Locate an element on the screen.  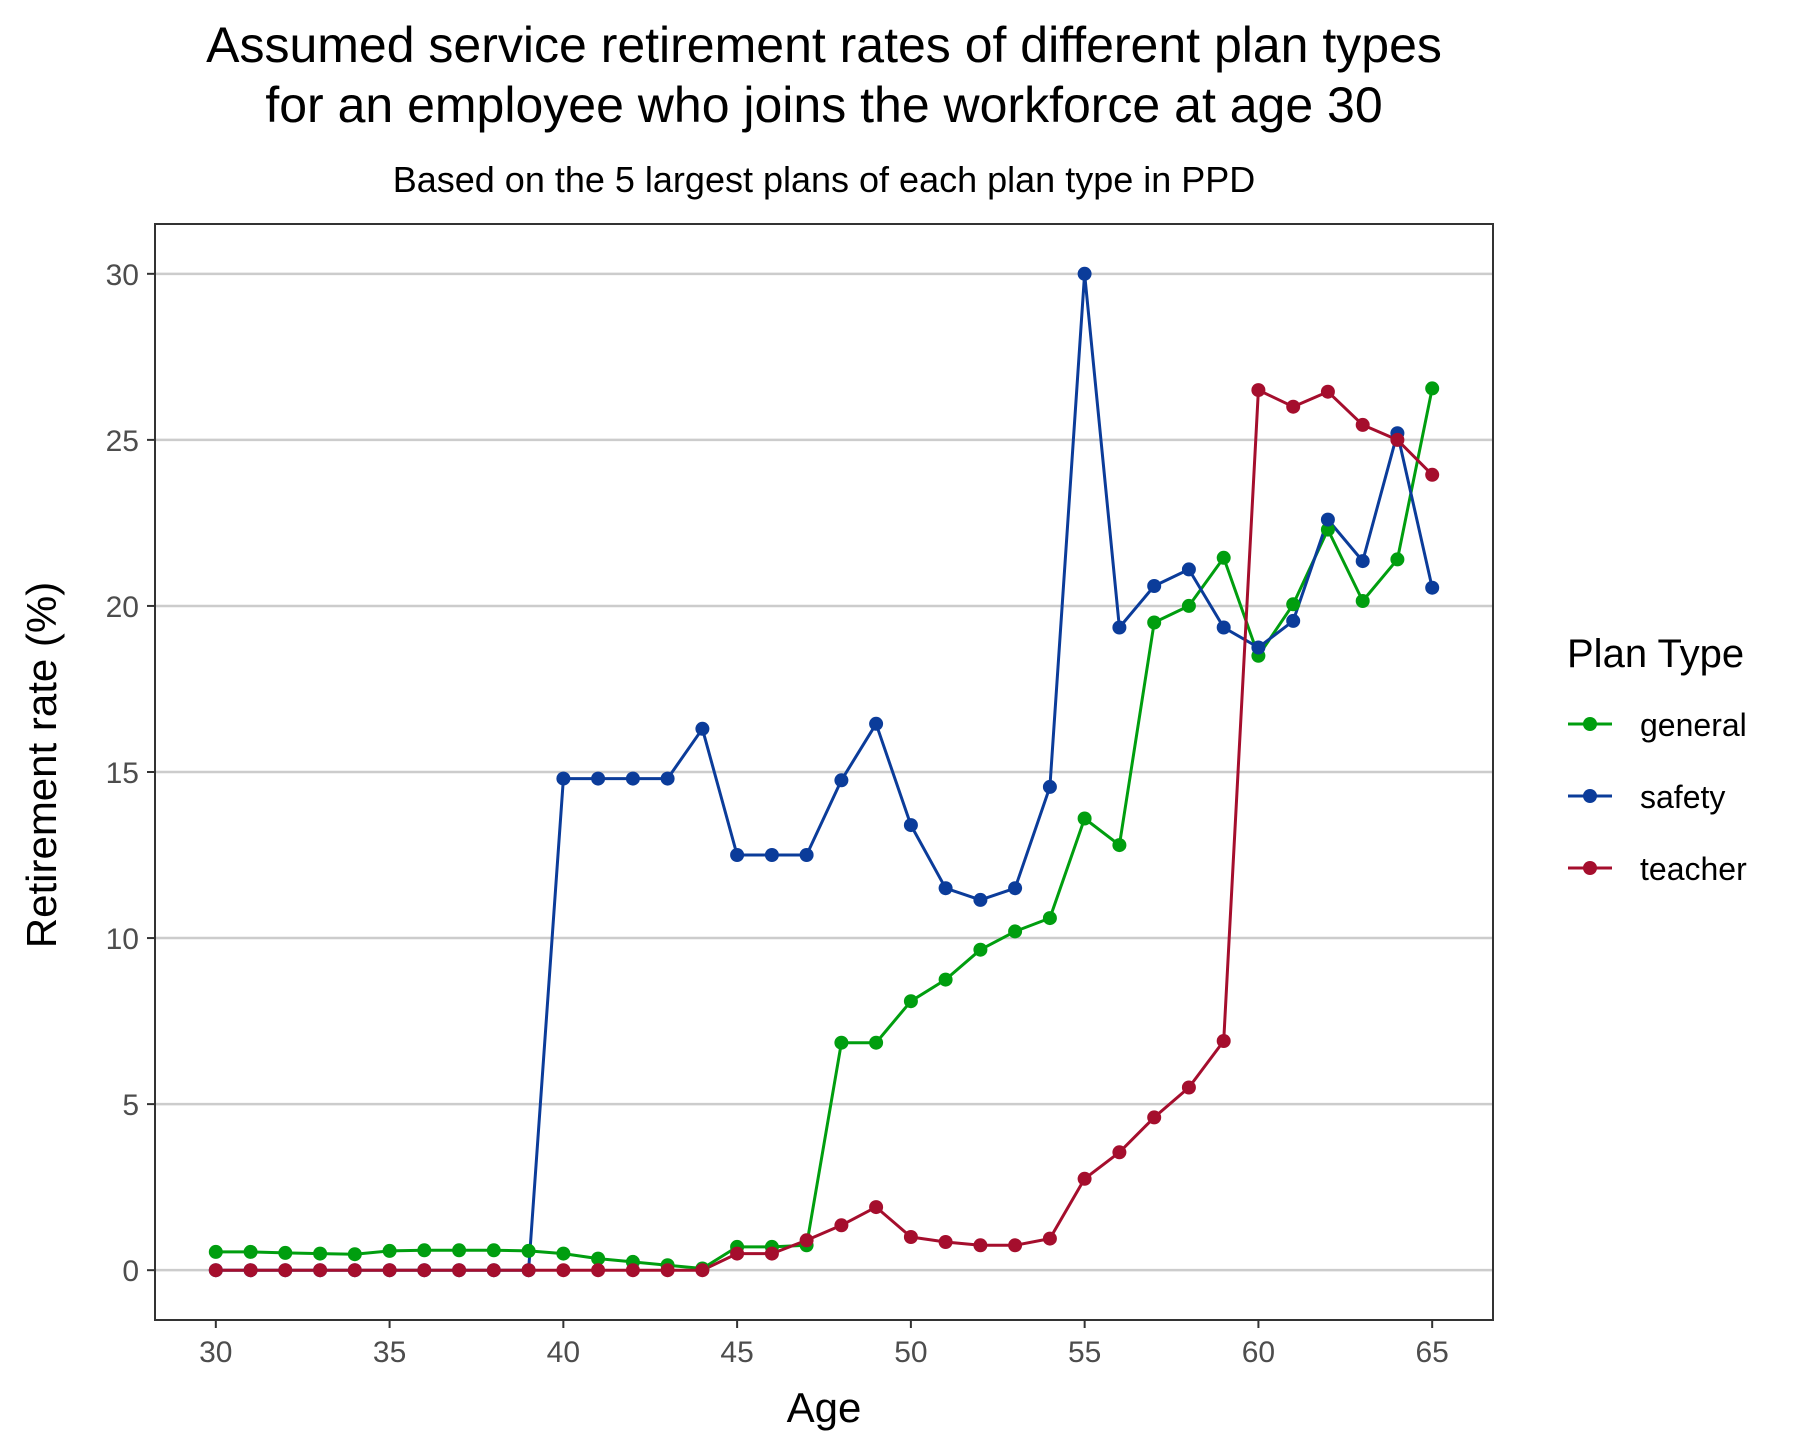
x-tick-label: 60 is located at coordinates (1258, 1352).